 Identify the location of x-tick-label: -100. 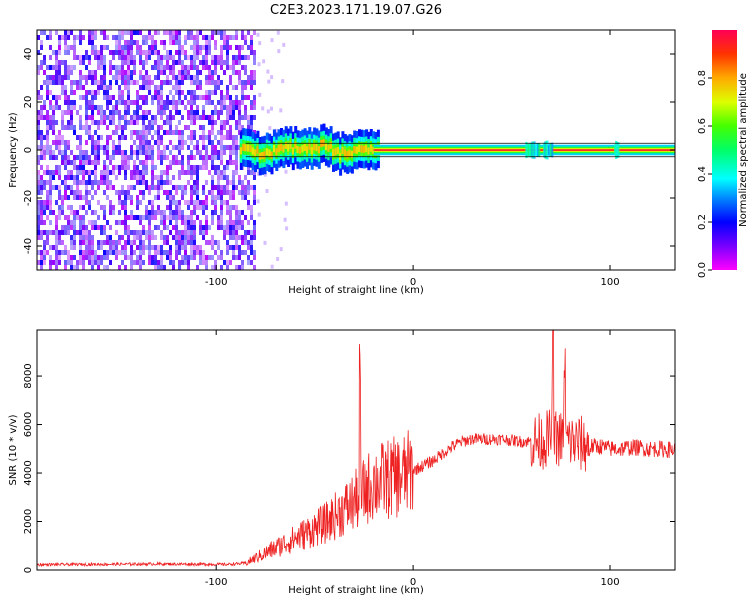
(216, 282).